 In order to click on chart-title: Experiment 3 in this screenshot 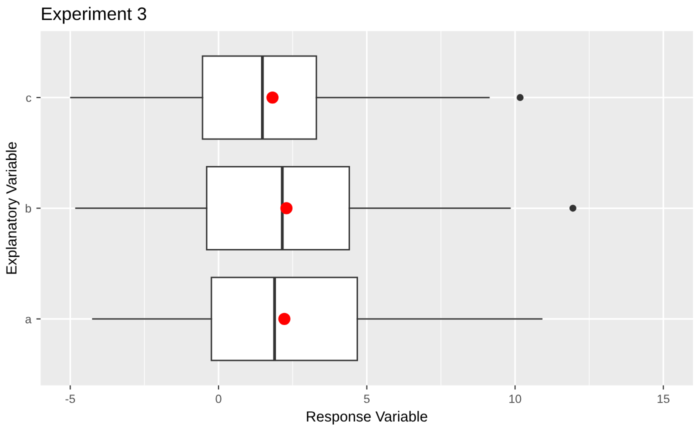, I will do `click(94, 15)`.